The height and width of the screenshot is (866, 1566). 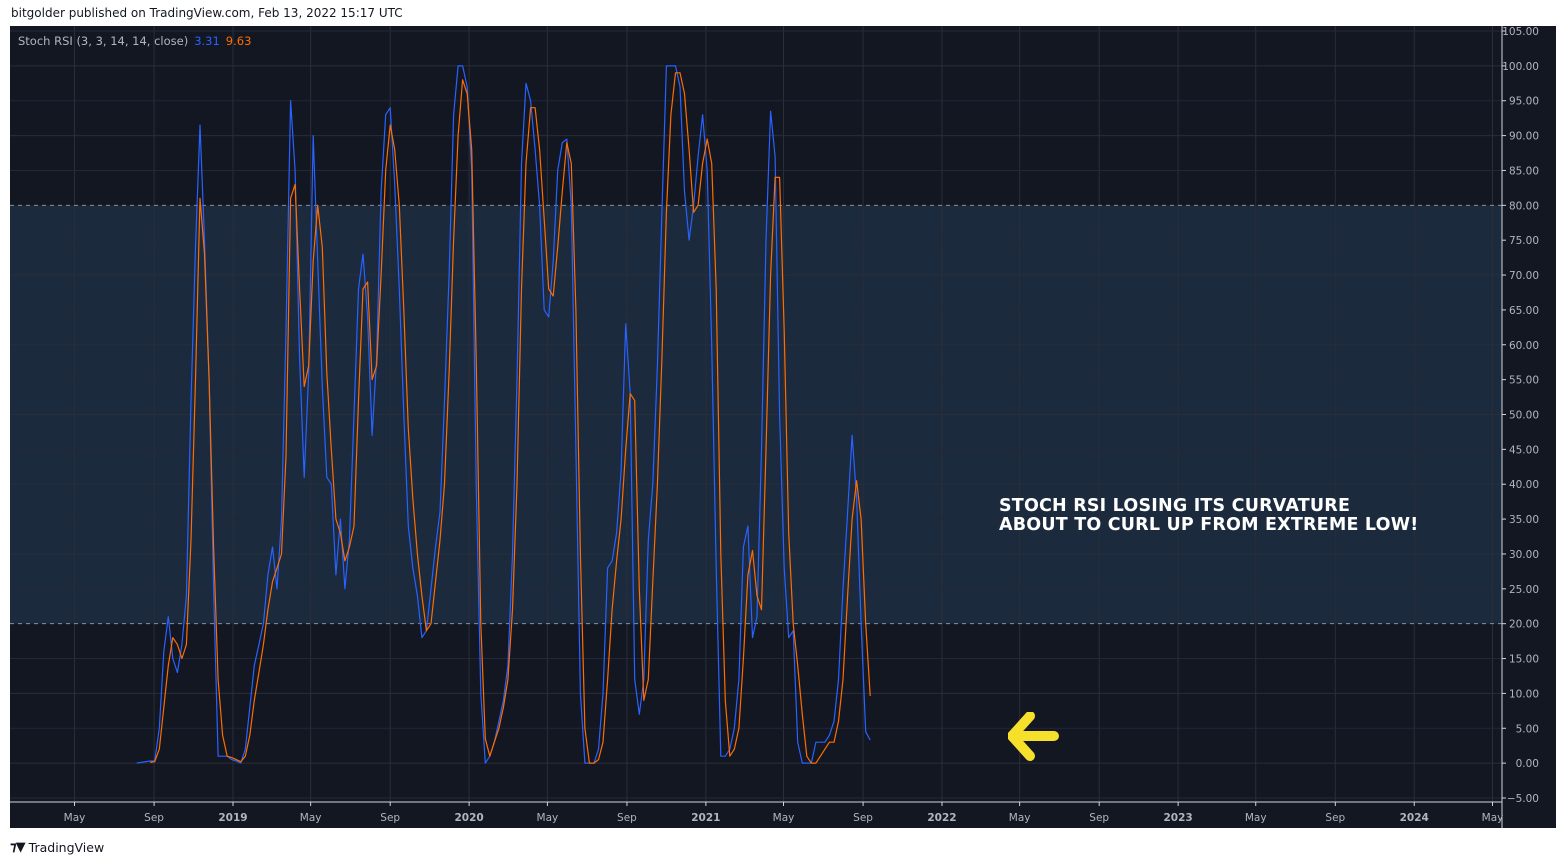 I want to click on y-tick-label: 0.00, so click(x=1527, y=764).